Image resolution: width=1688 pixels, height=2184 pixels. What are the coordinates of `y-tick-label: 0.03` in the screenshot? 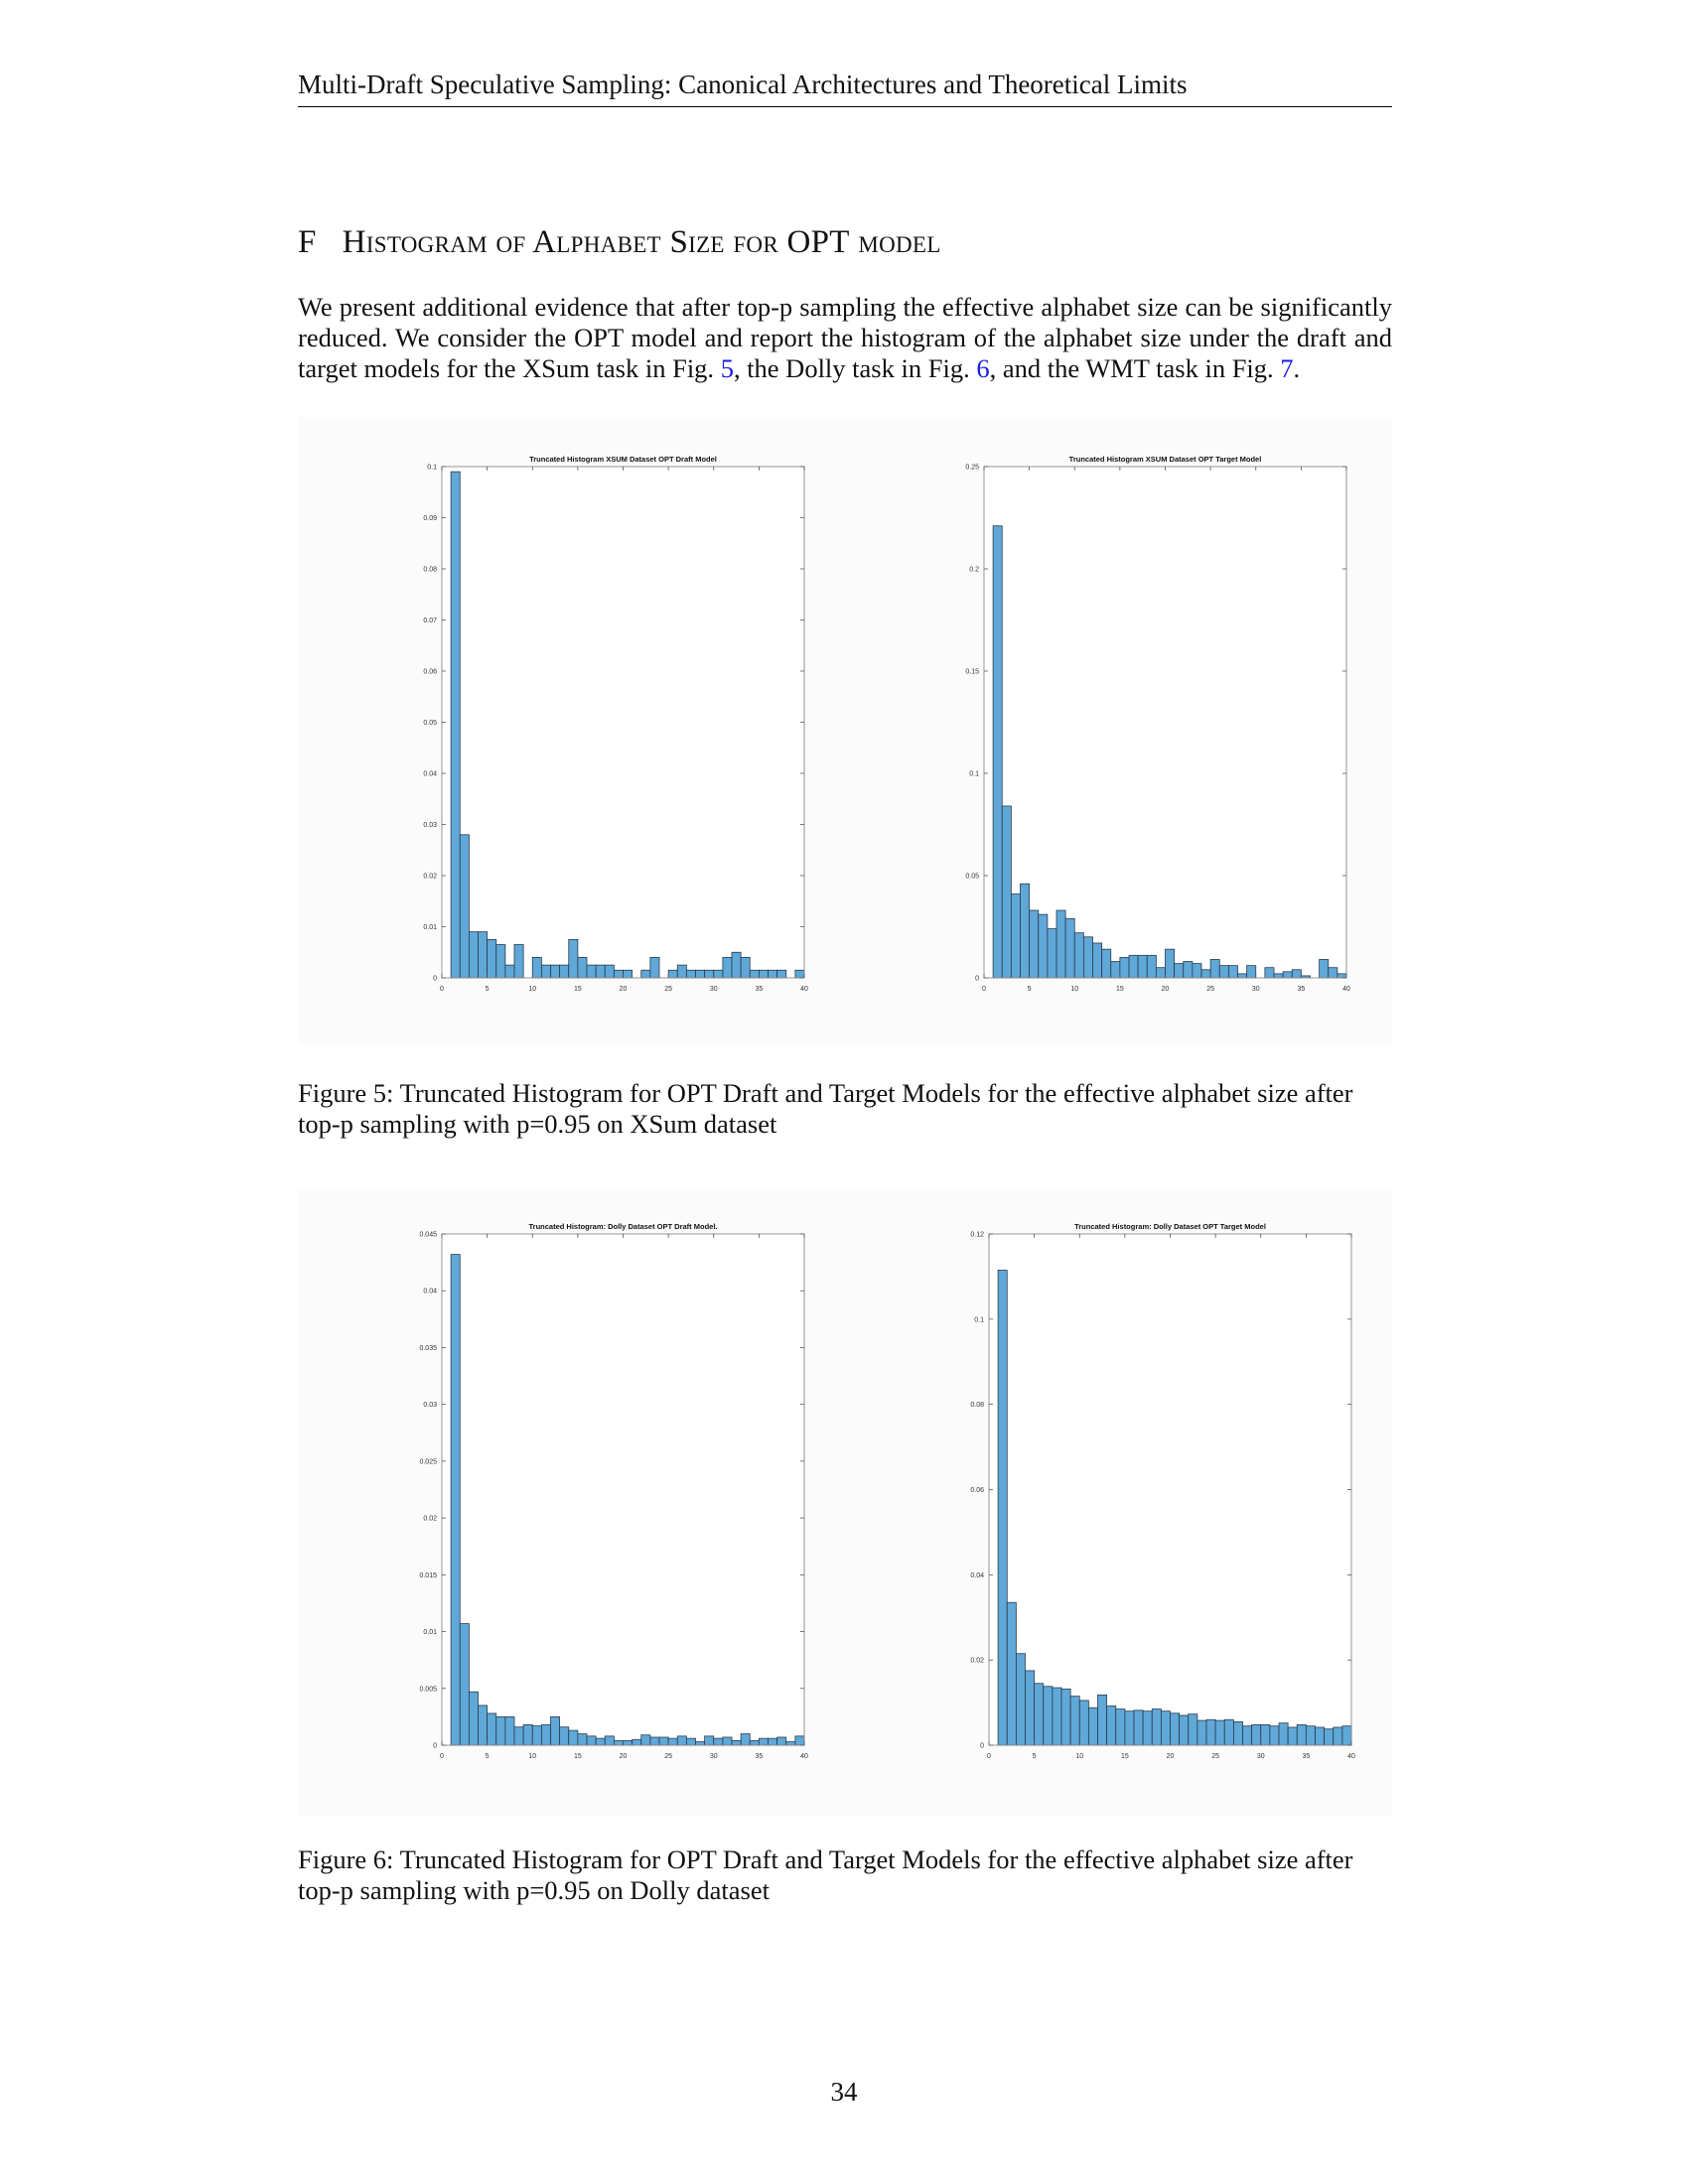 It's located at (430, 825).